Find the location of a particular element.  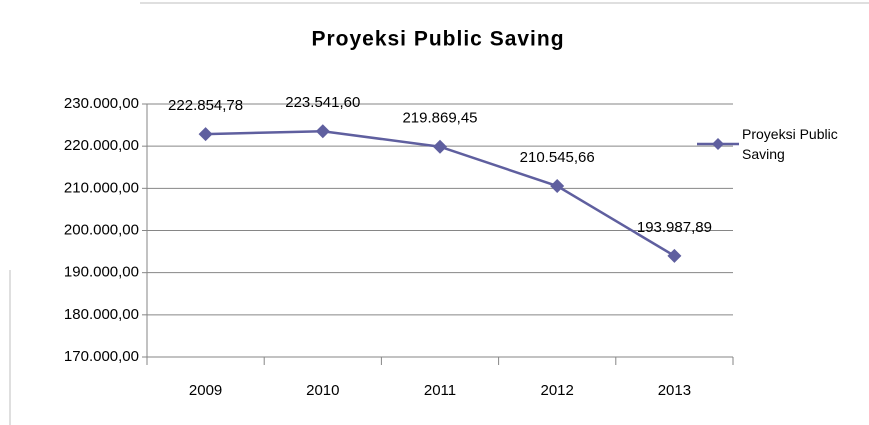

y-tick-label: 210.000,00 is located at coordinates (101, 187).